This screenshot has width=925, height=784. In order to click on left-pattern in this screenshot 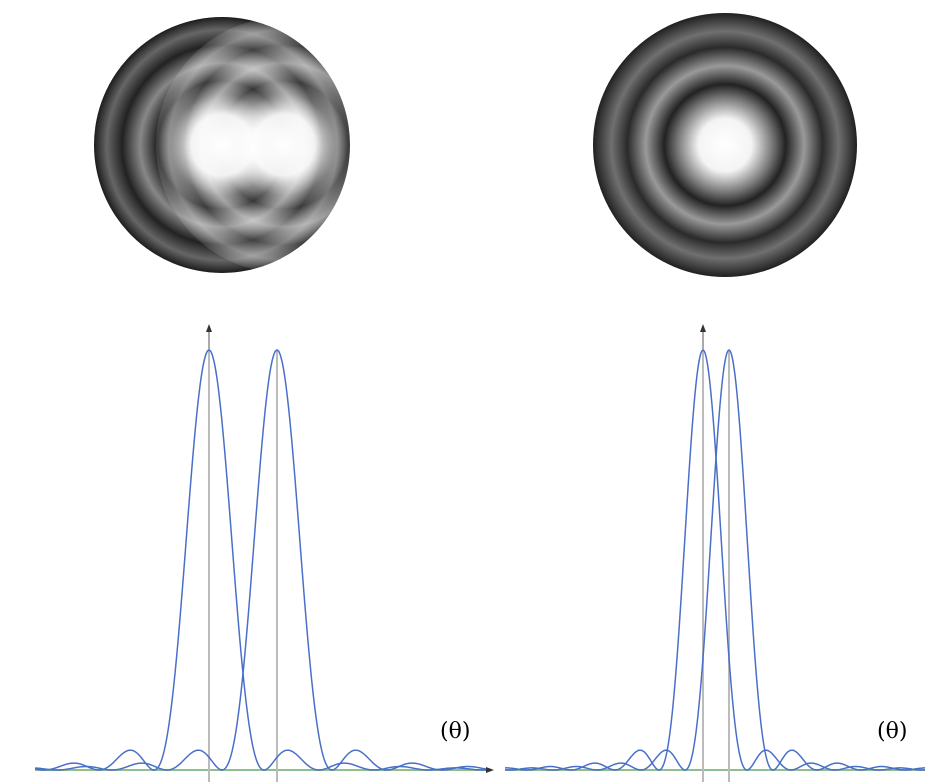, I will do `click(253, 145)`.